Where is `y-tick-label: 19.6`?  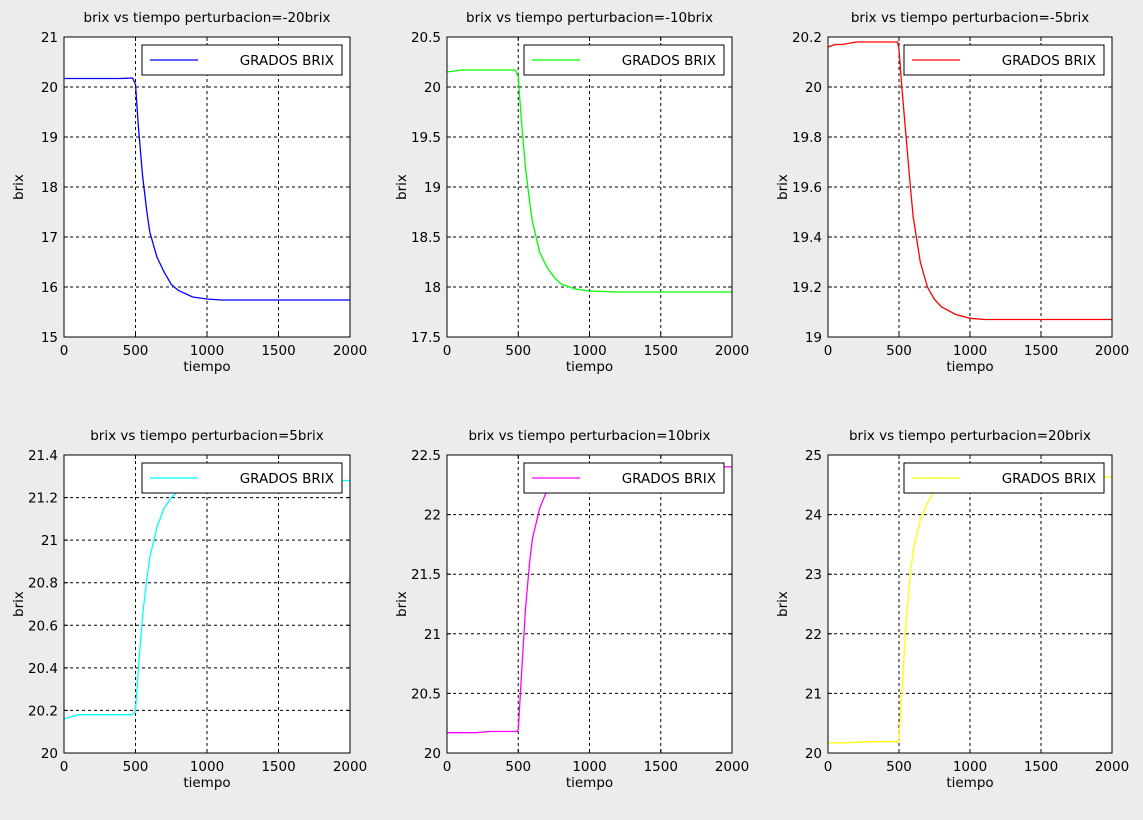
y-tick-label: 19.6 is located at coordinates (807, 188).